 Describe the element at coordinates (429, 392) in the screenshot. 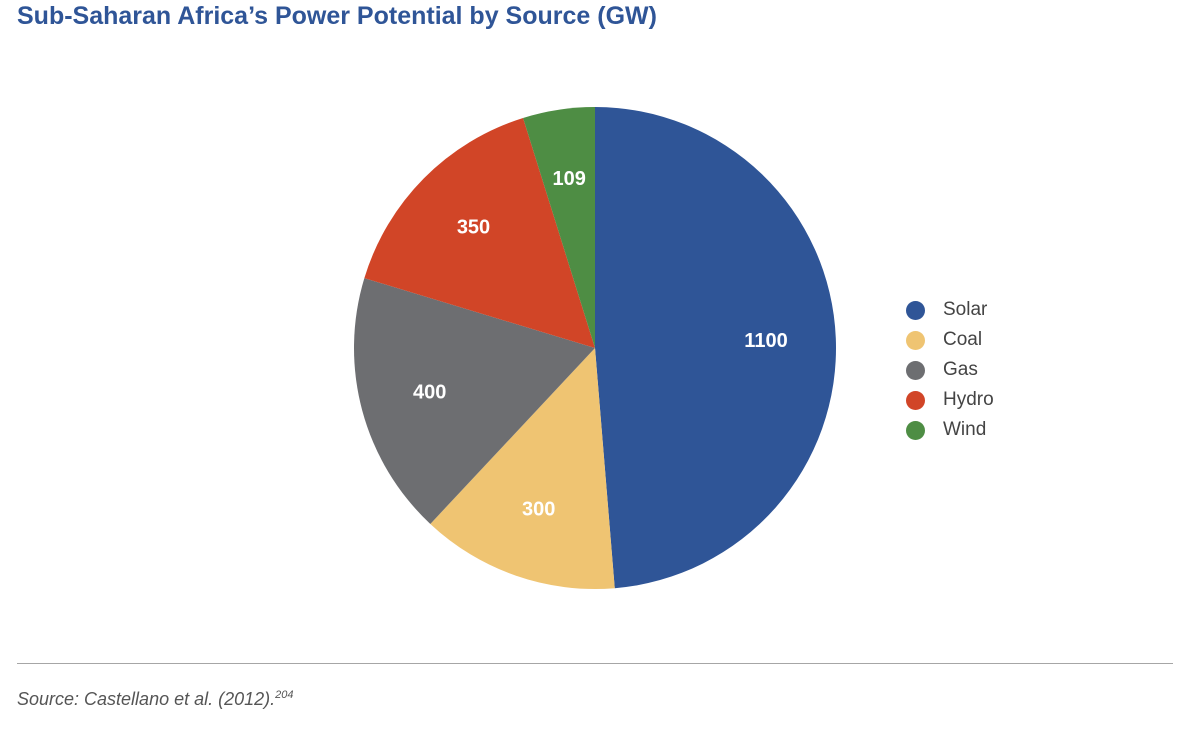

I see `pie-label-gas: 400` at that location.